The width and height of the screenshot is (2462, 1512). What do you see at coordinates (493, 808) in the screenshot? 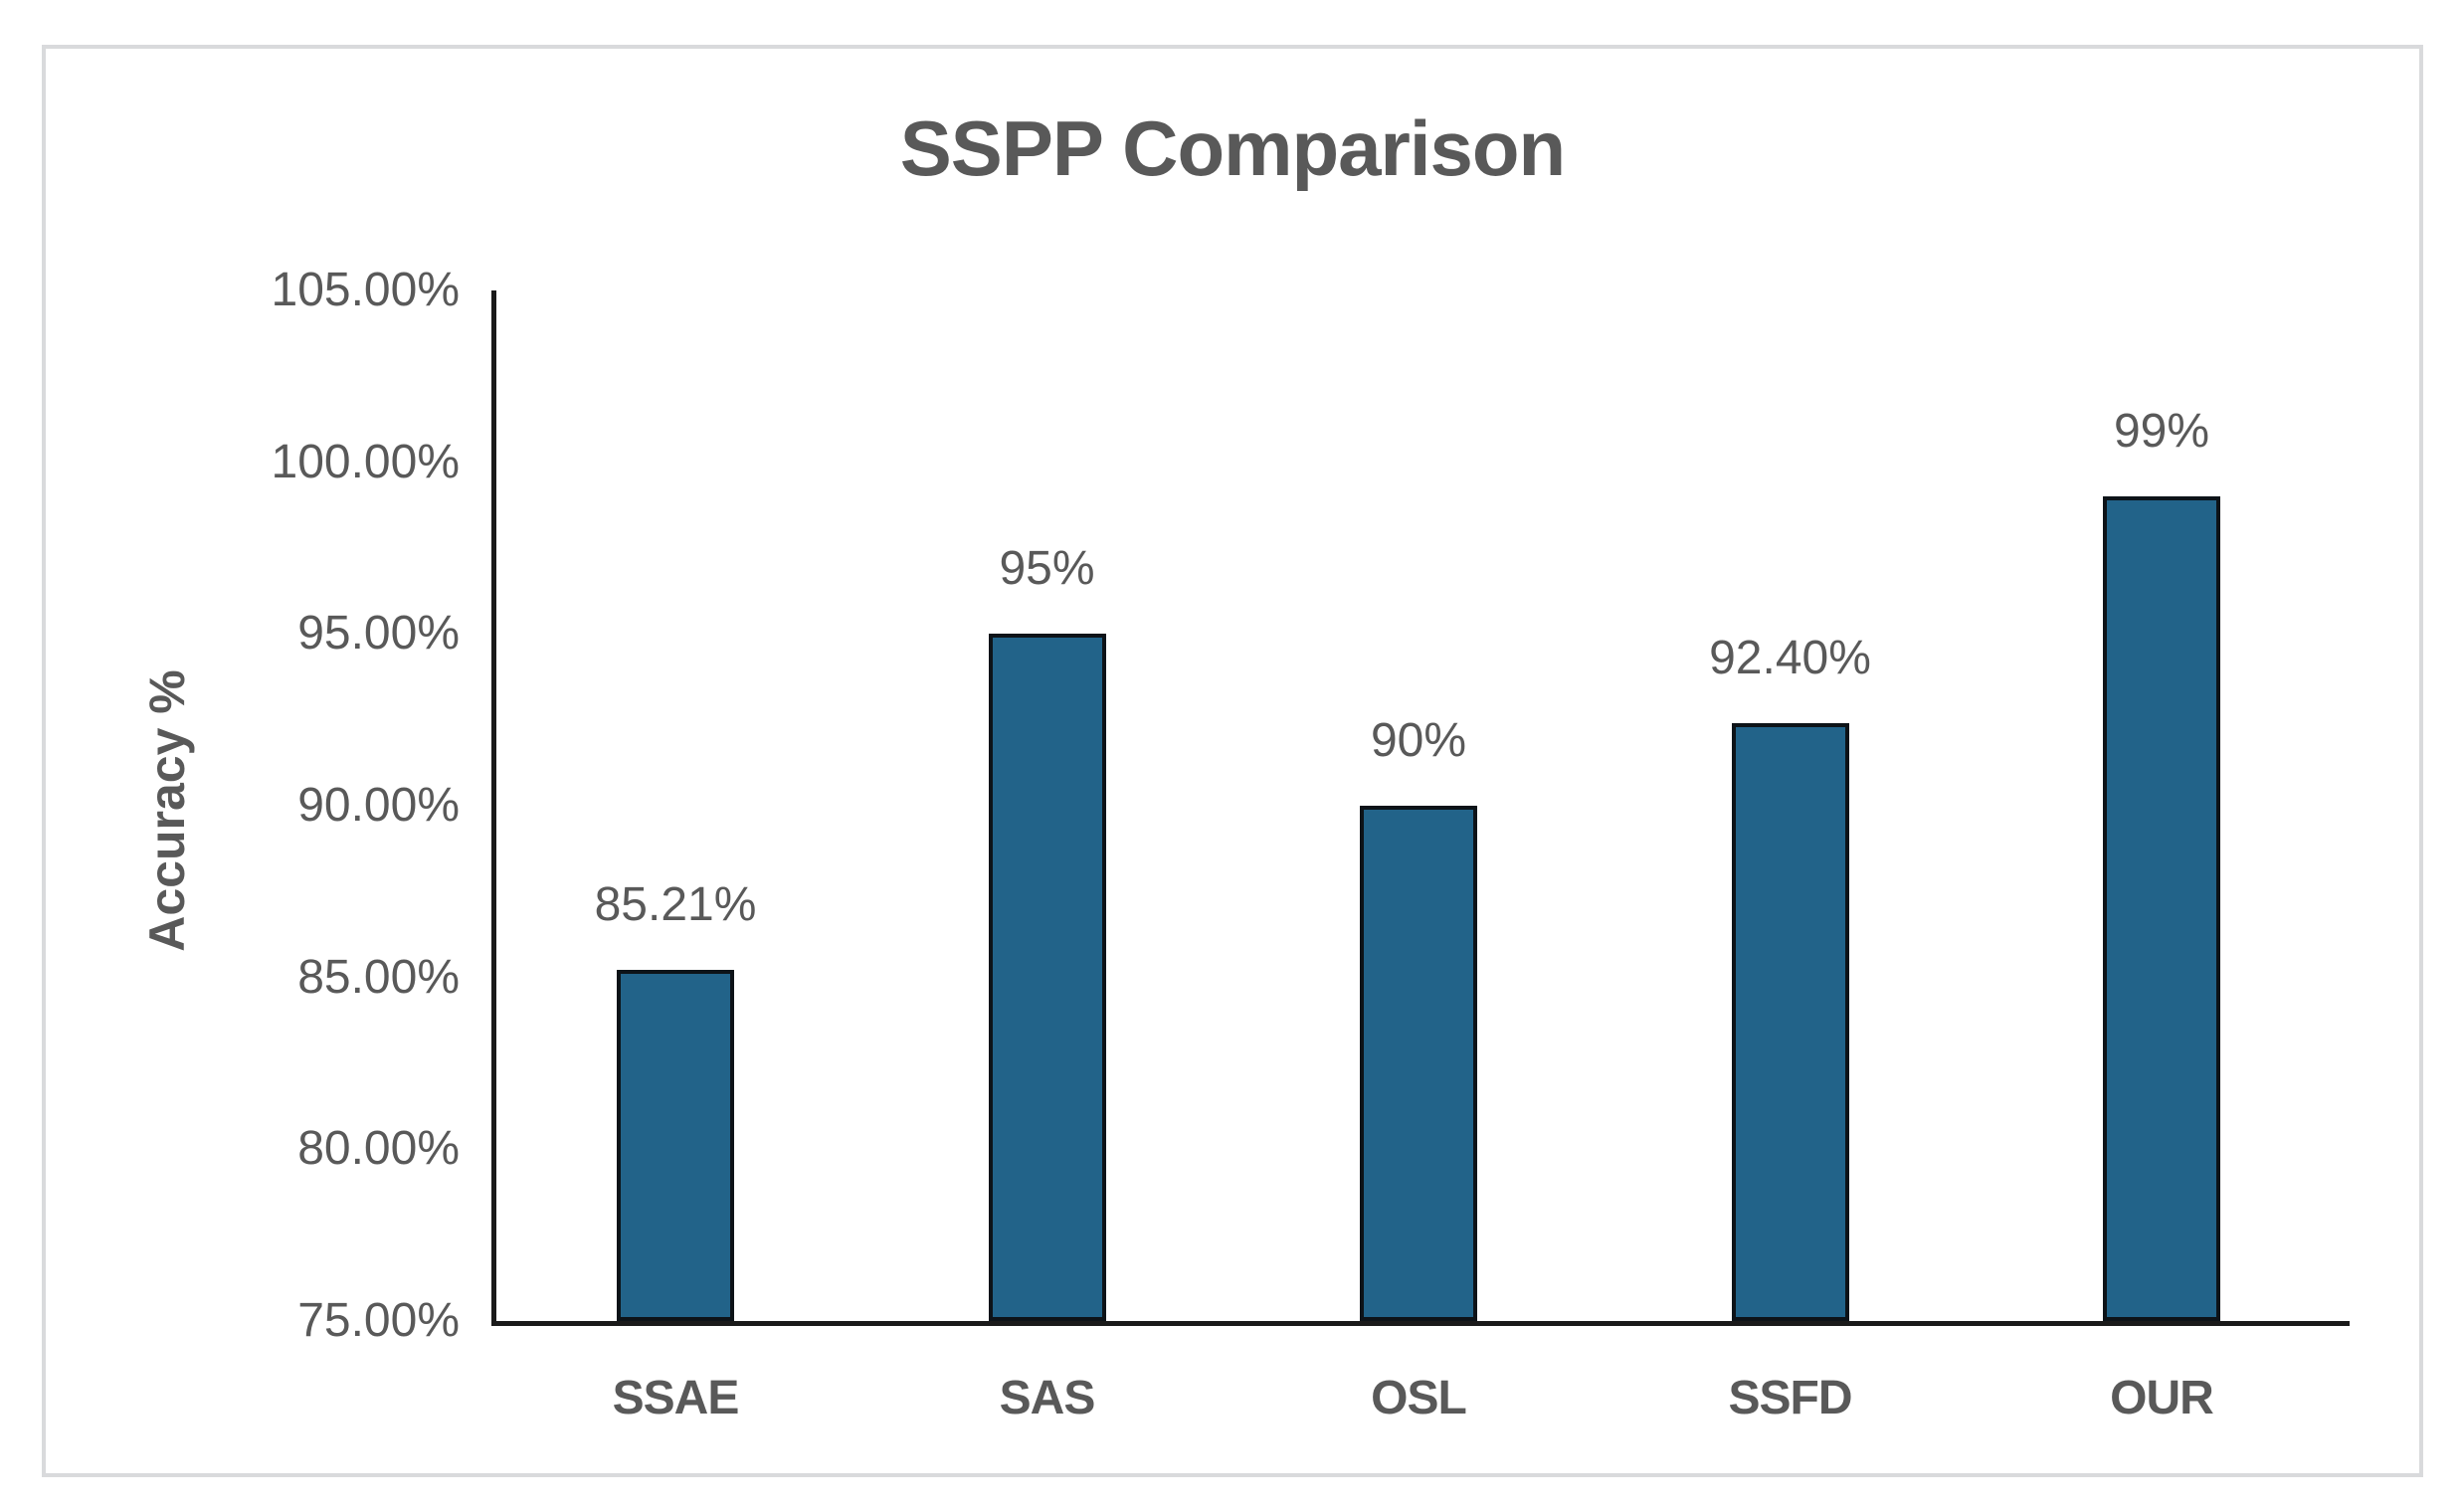
I see `y-axis-line` at bounding box center [493, 808].